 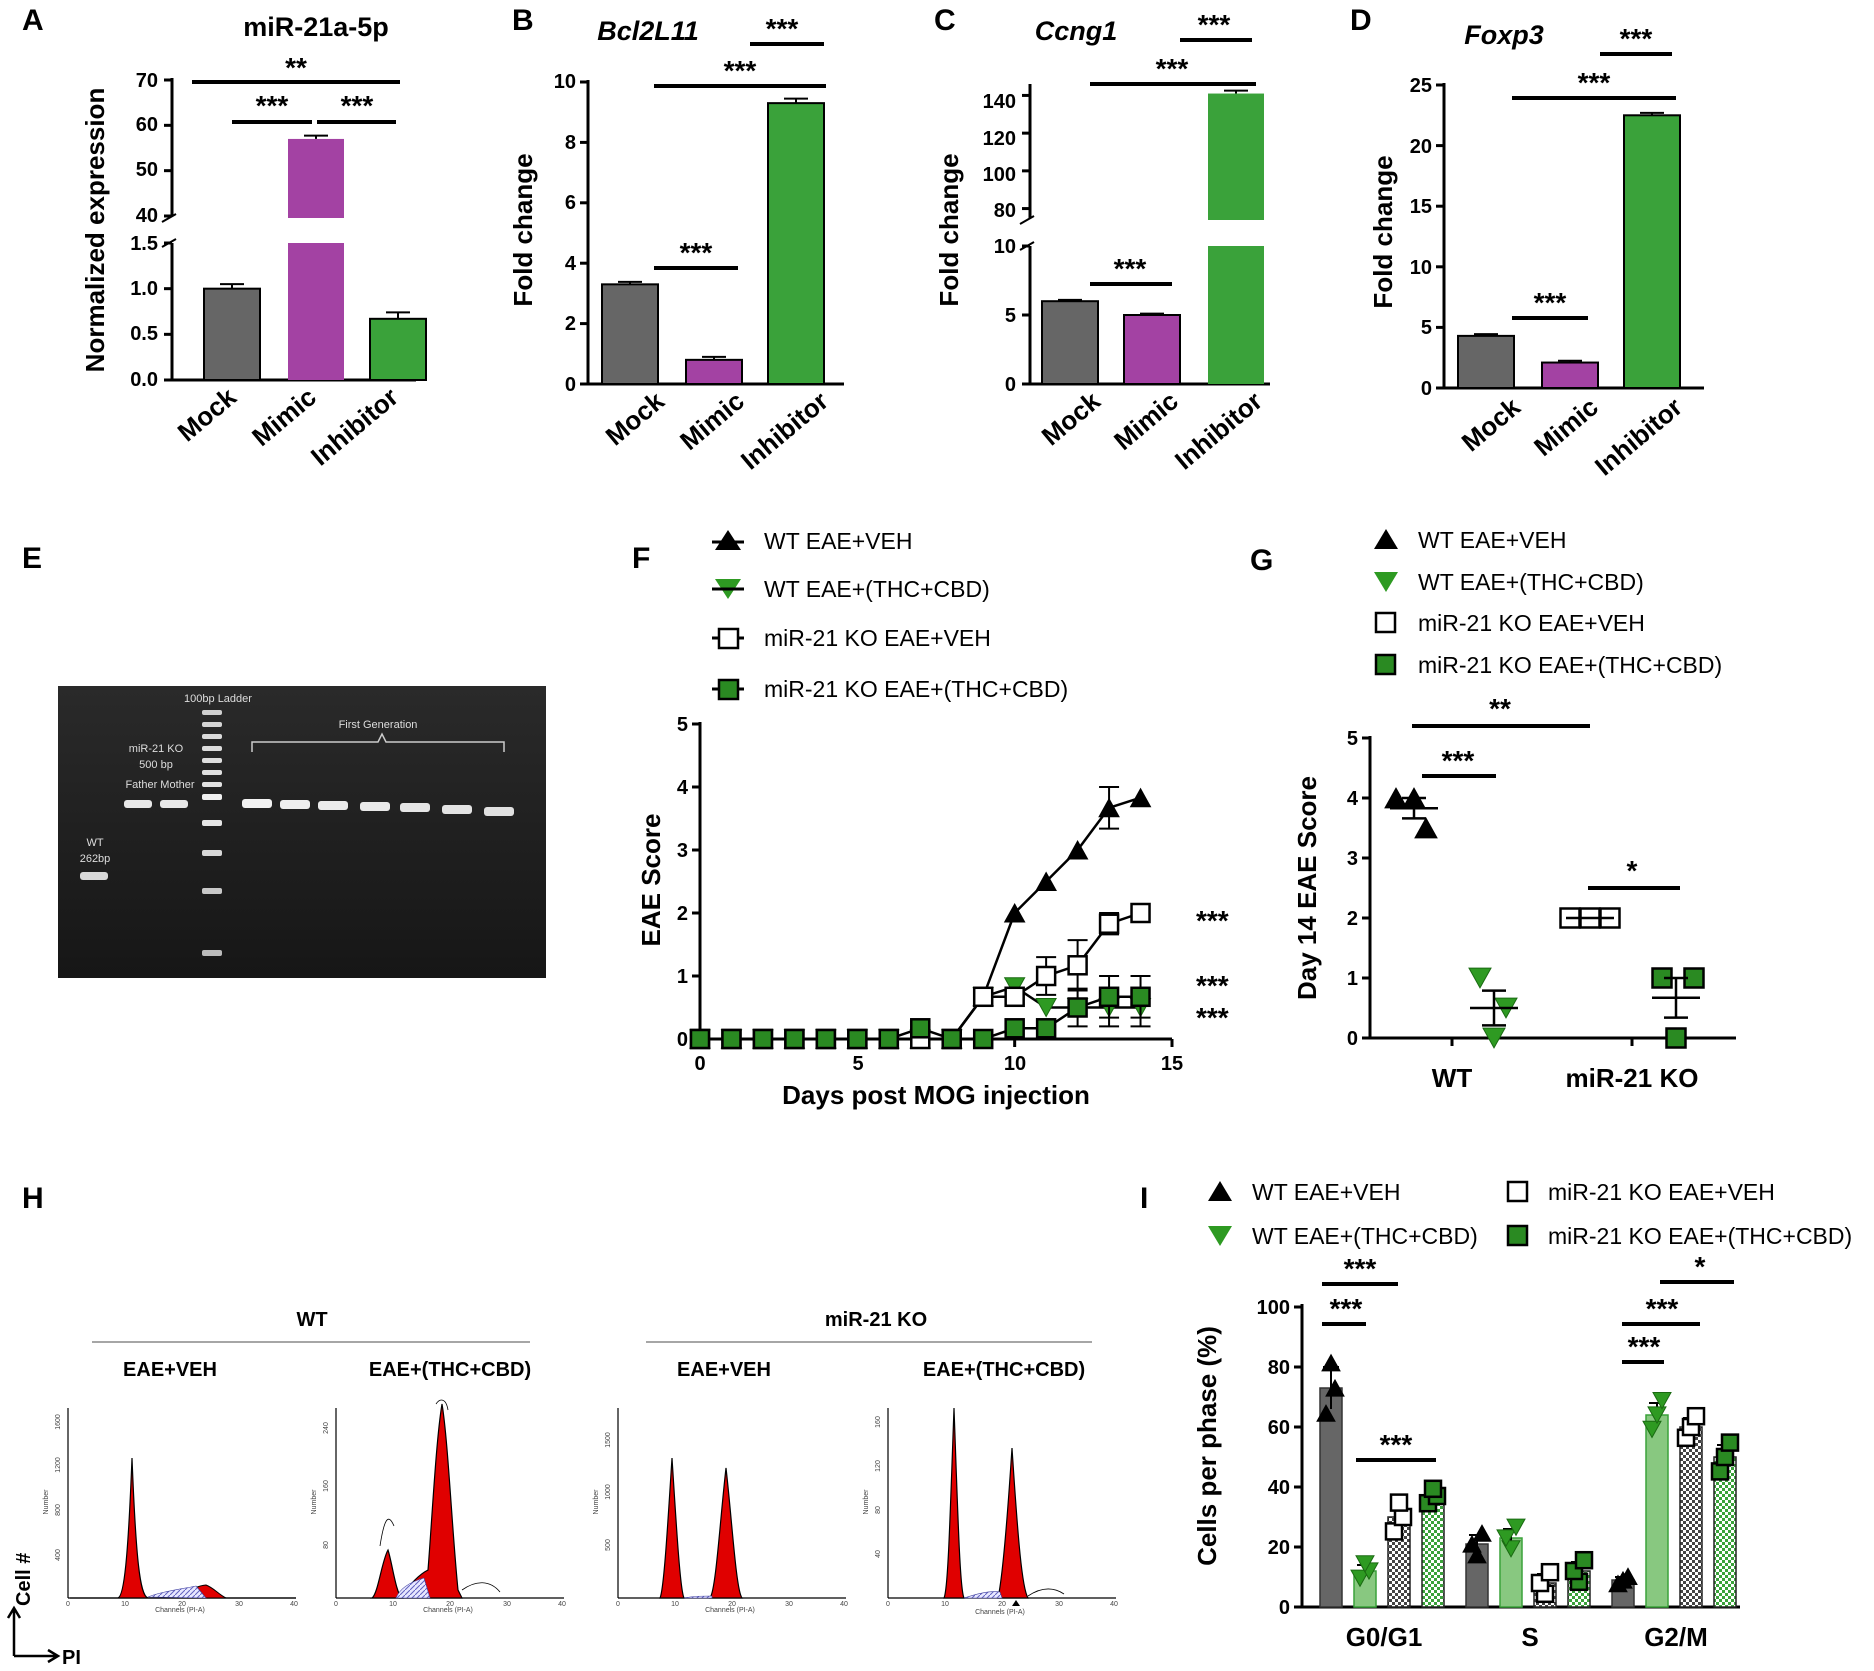 I want to click on flow-mini-xtick: 20, so click(x=732, y=1604).